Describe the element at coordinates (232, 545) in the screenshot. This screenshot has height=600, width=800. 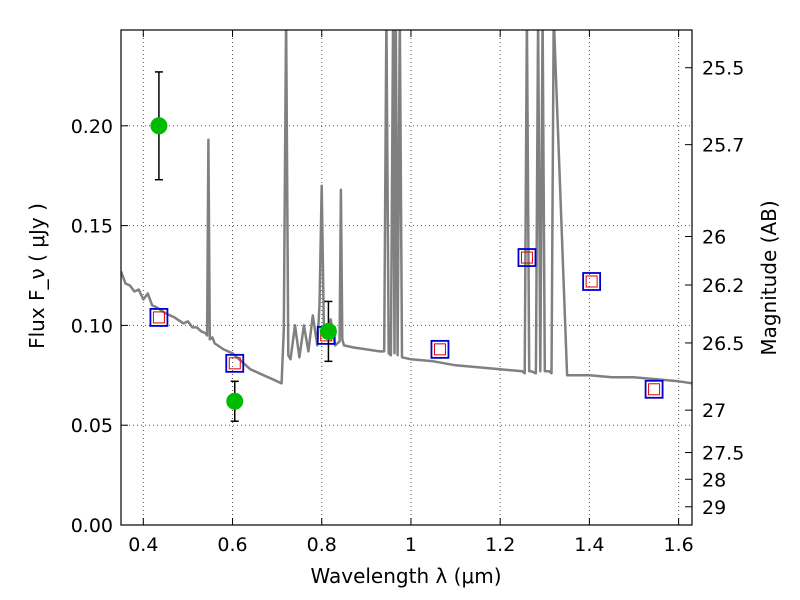
I see `x-tick-label: 0.6` at that location.